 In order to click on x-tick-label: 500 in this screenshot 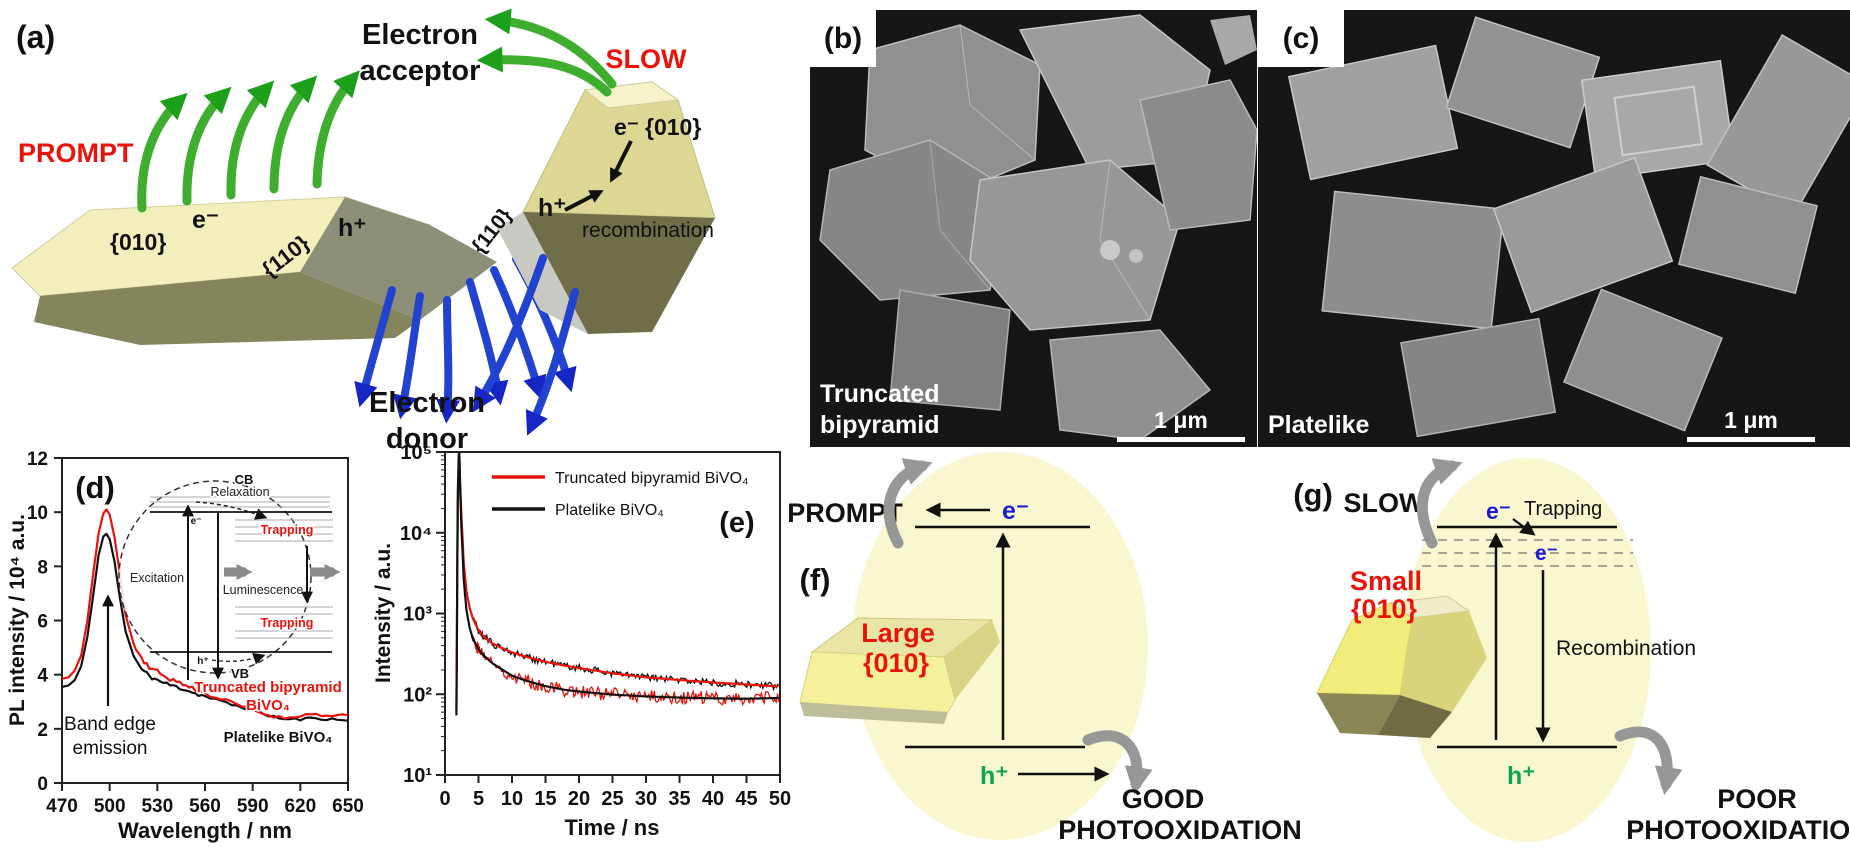, I will do `click(110, 806)`.